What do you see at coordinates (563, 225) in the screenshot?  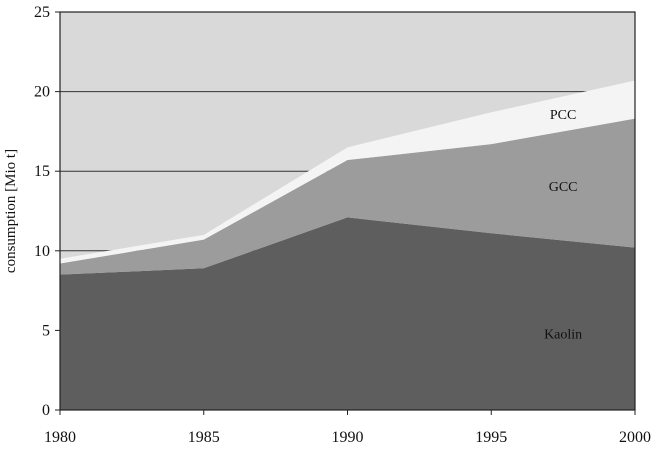 I see `series-labels: Kaolin GCC PCC` at bounding box center [563, 225].